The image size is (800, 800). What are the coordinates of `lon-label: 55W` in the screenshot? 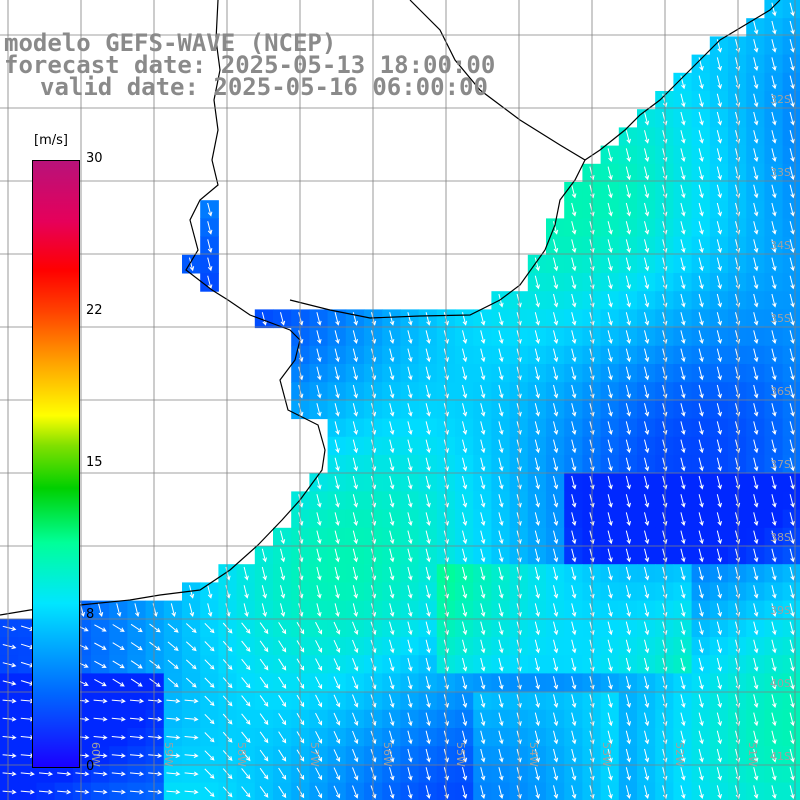 It's located at (460, 754).